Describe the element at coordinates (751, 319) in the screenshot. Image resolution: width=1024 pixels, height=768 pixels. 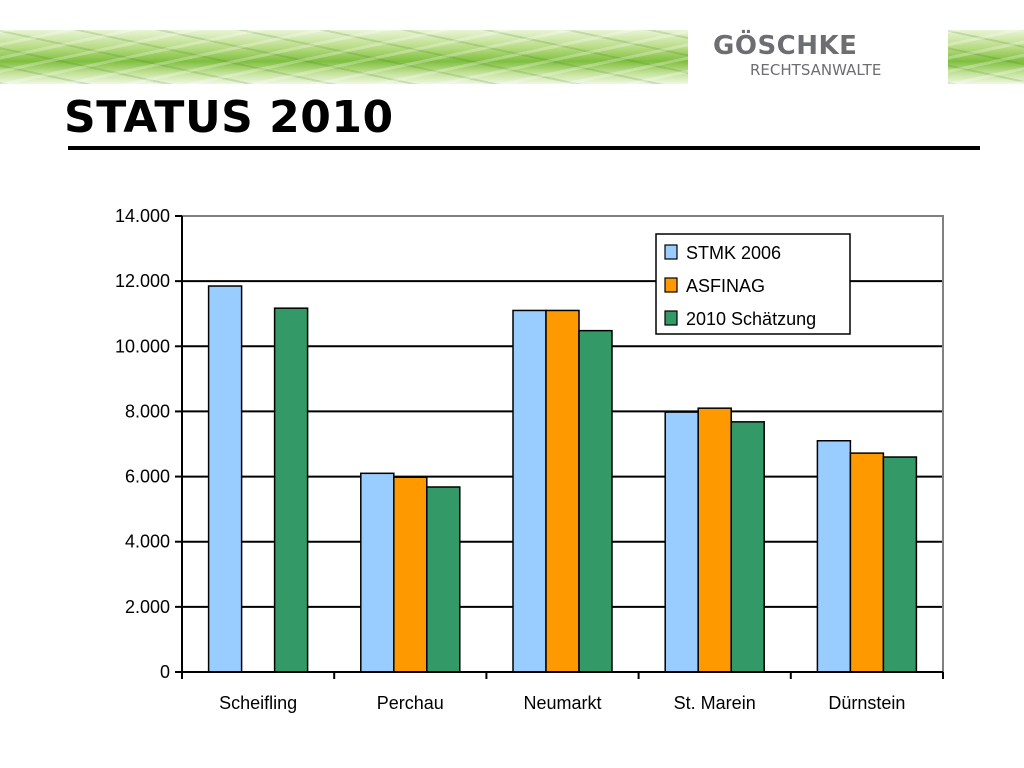
I see `legend-label: 2010 Schätzung` at that location.